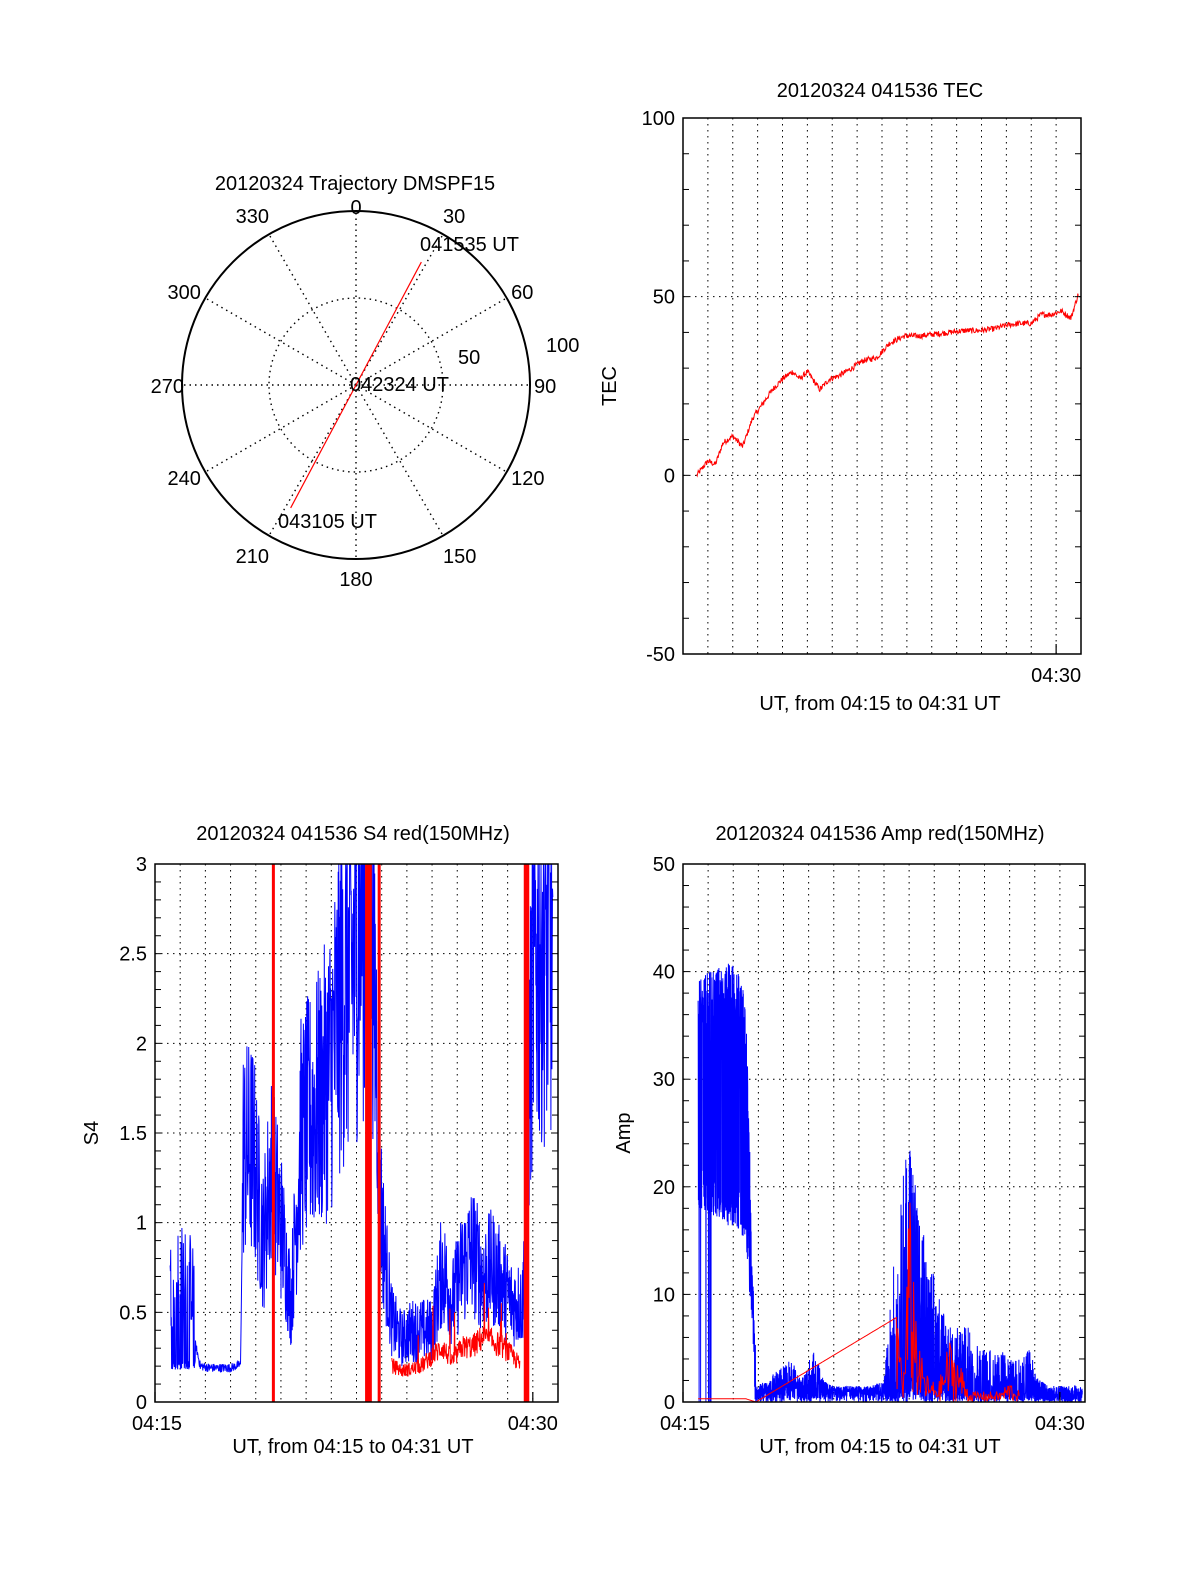 This screenshot has height=1575, width=1200. I want to click on y-tick-label: 1.5, so click(133, 1134).